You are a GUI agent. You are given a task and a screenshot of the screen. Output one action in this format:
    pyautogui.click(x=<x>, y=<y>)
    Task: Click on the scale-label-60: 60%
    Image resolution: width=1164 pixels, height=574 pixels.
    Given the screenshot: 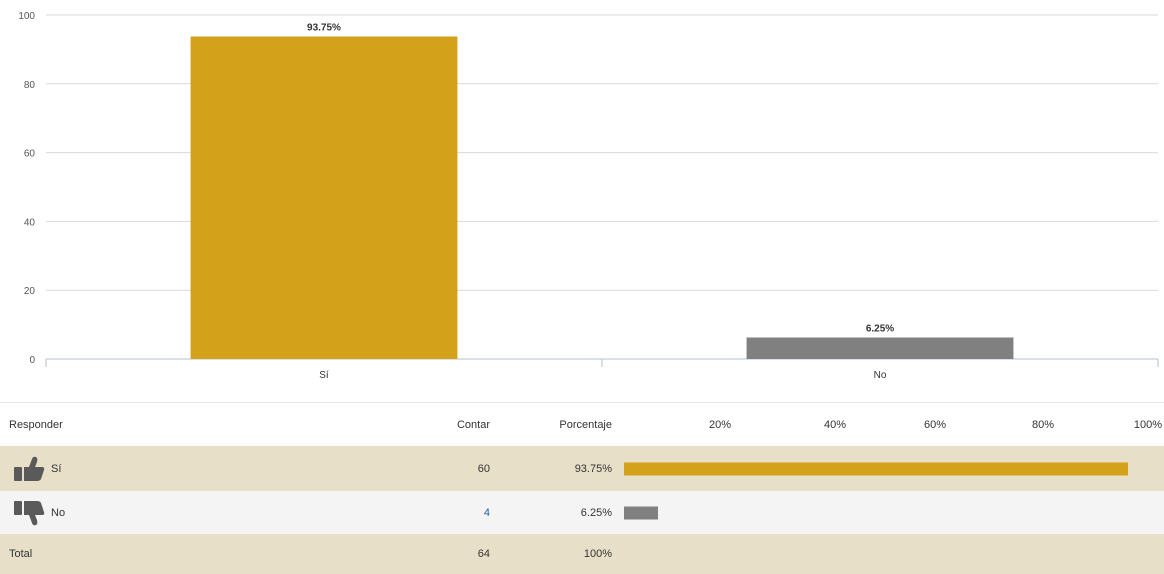 What is the action you would take?
    pyautogui.click(x=934, y=424)
    